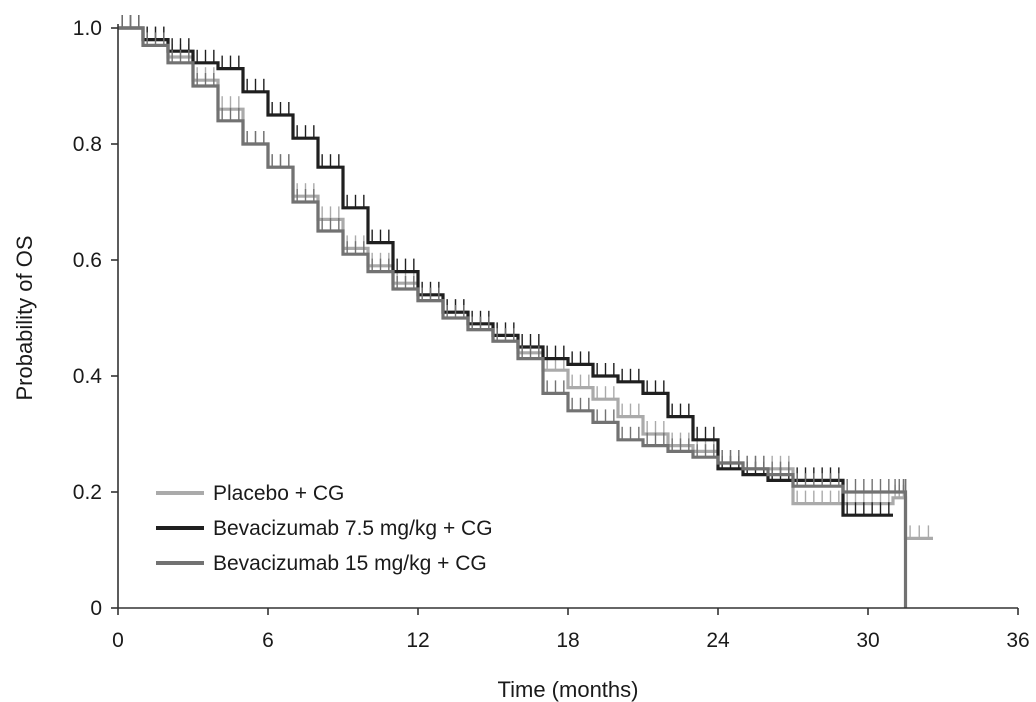 This screenshot has width=1036, height=702. I want to click on legend-label-2: Bevacizumab 7.5 mg/kg + CG, so click(353, 528).